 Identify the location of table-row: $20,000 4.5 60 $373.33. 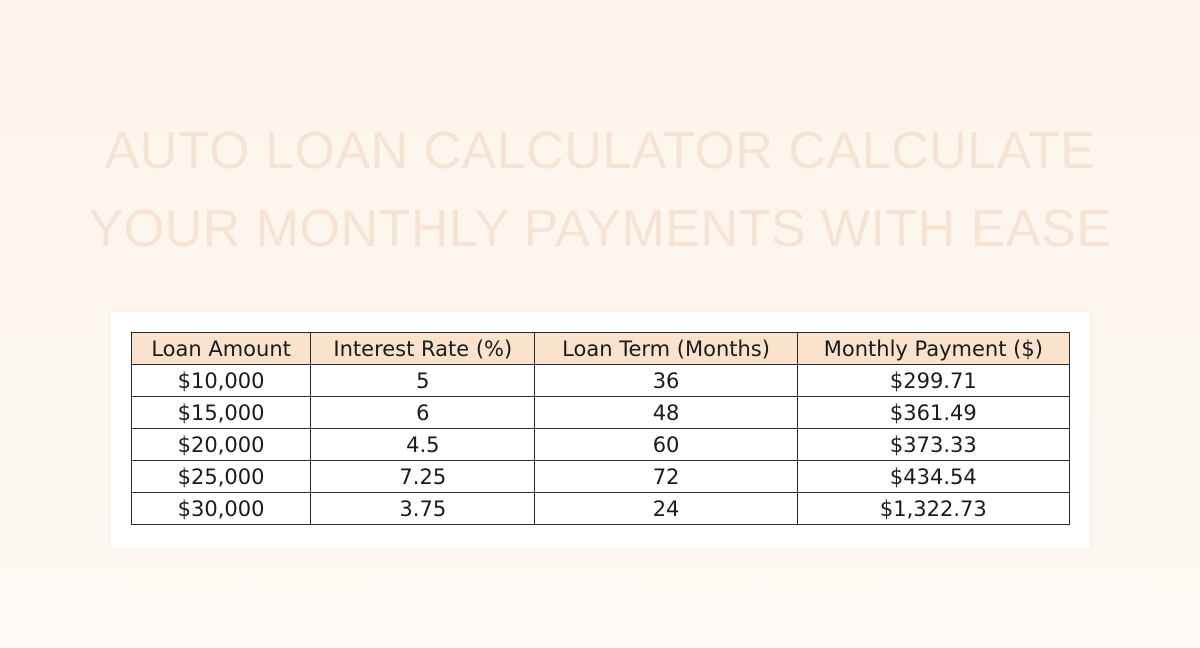
(600, 444).